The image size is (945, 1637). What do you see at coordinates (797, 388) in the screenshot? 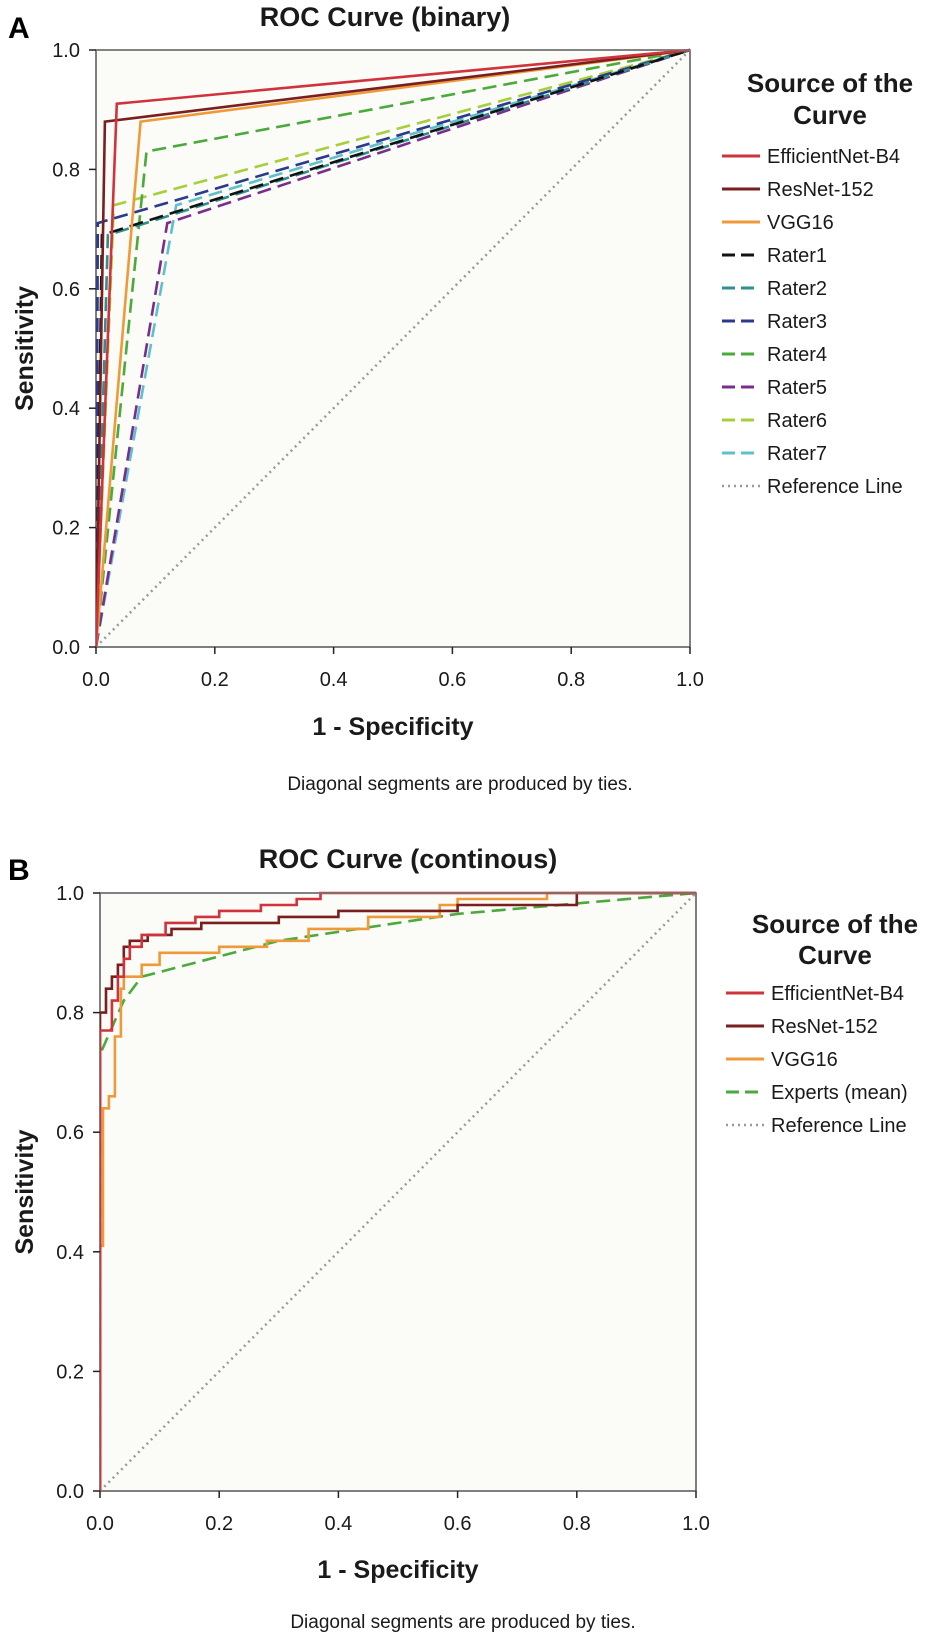
I see `legend-label: Rater5` at bounding box center [797, 388].